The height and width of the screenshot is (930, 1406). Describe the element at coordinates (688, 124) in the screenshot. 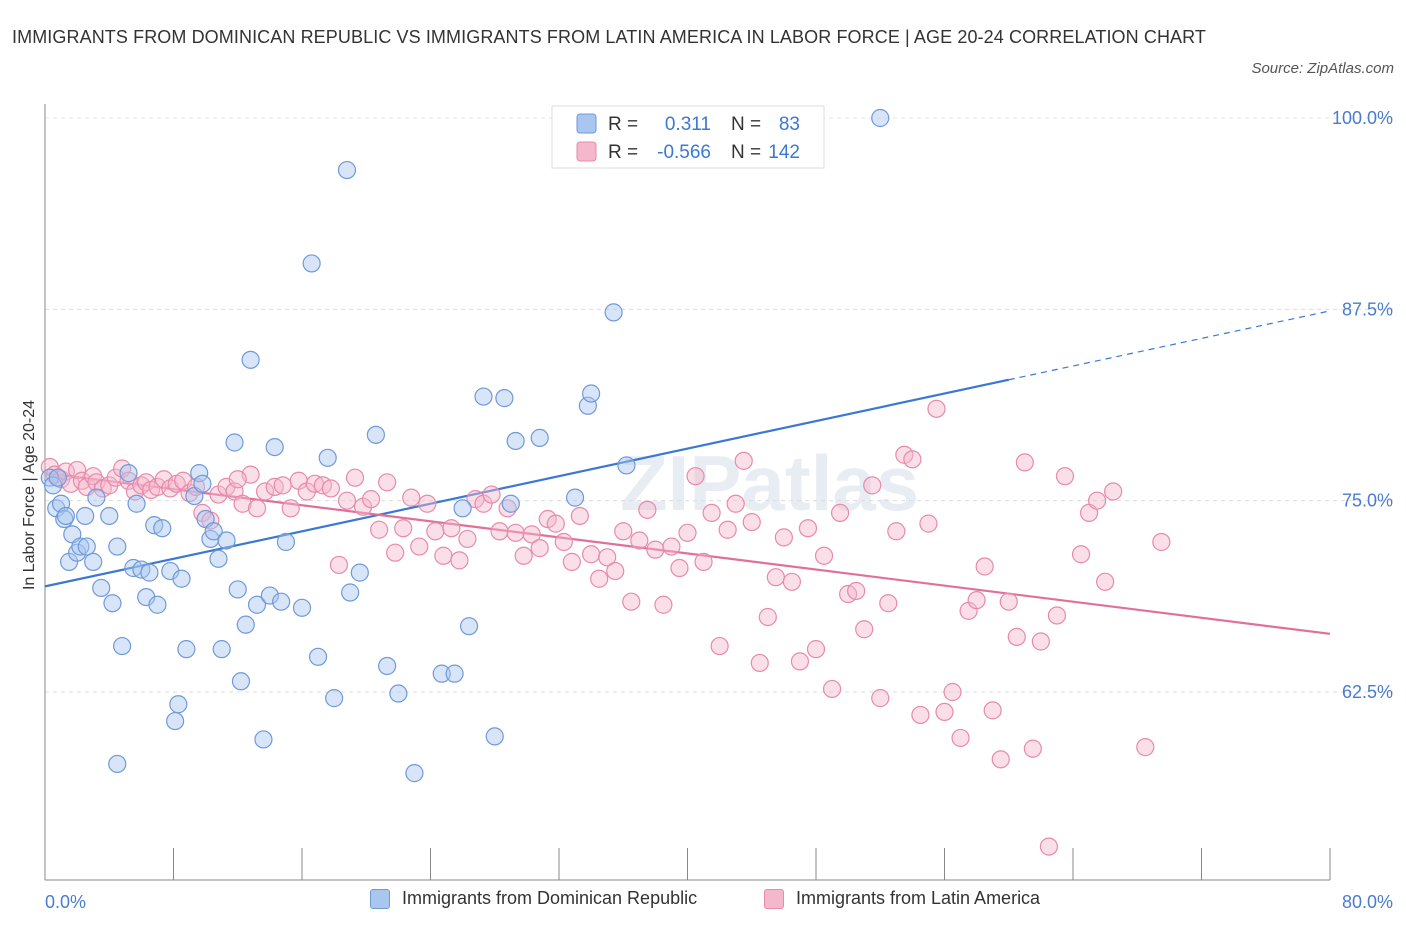

I see `legend-r-value: 0.311` at that location.